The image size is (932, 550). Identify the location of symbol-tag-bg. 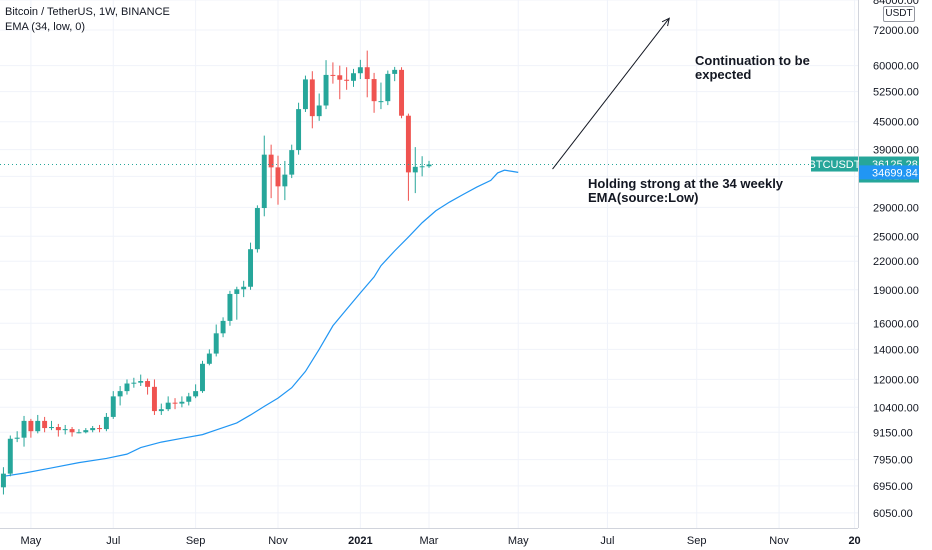
(834, 164).